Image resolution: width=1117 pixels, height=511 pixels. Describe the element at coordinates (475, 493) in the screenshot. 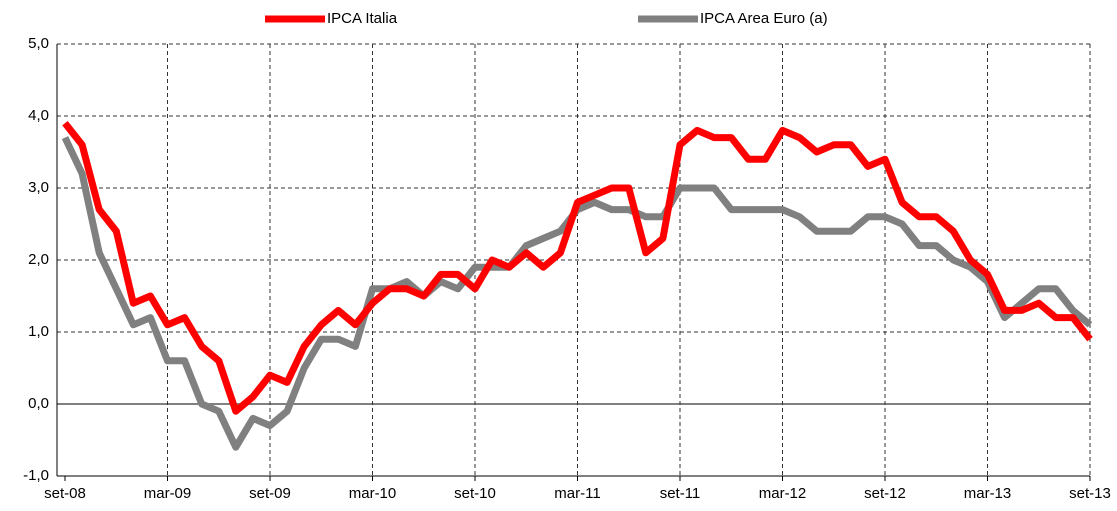

I see `x-tick-label: set-10` at that location.